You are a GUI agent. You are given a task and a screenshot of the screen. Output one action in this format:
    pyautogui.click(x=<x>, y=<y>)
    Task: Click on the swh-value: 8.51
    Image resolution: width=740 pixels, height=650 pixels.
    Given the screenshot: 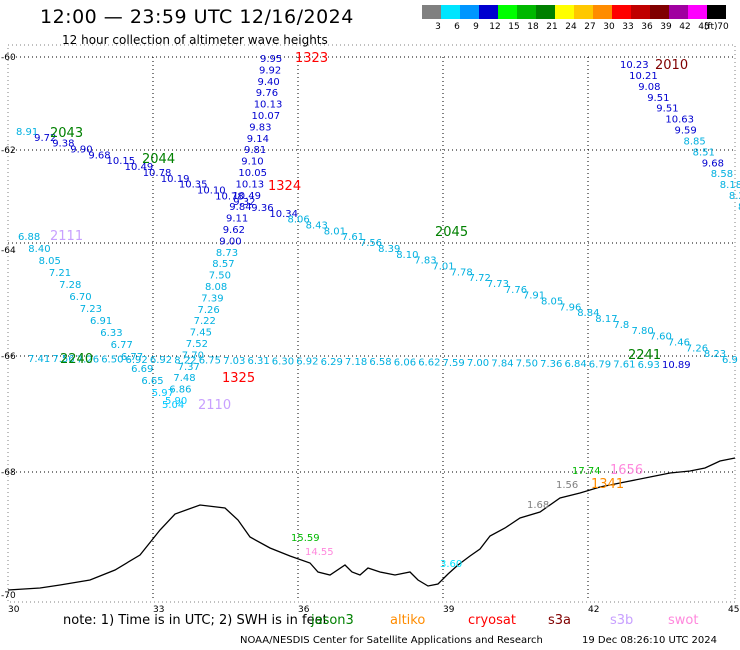 What is the action you would take?
    pyautogui.click(x=704, y=152)
    